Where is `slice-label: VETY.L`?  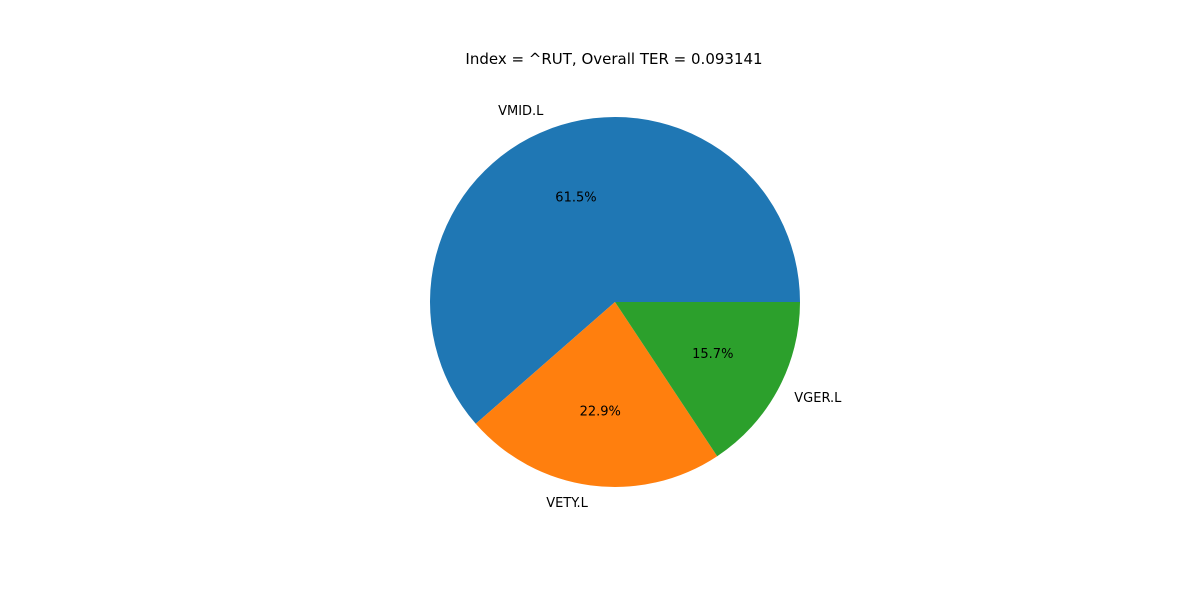 slice-label: VETY.L is located at coordinates (567, 503).